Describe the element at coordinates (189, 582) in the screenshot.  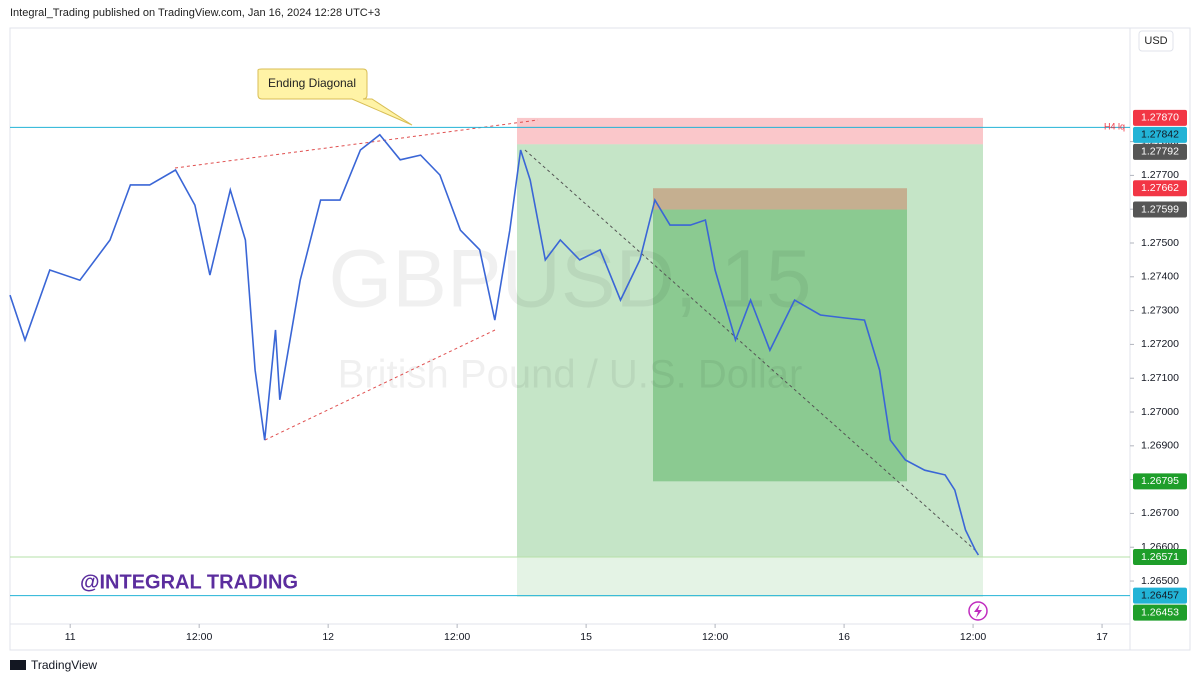
I see `watermark-author: @INTEGRAL TRADING` at that location.